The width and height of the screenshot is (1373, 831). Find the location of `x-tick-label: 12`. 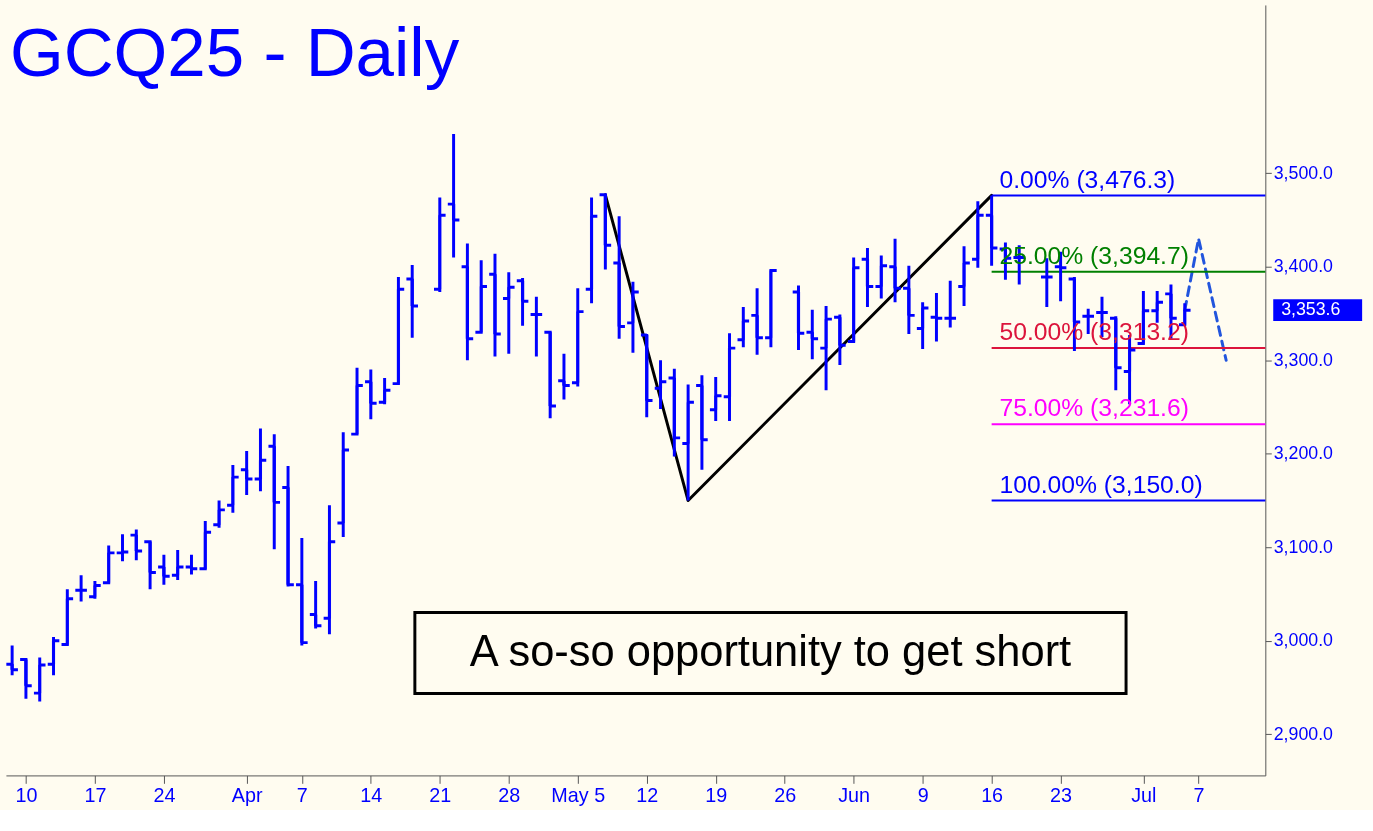

x-tick-label: 12 is located at coordinates (647, 794).